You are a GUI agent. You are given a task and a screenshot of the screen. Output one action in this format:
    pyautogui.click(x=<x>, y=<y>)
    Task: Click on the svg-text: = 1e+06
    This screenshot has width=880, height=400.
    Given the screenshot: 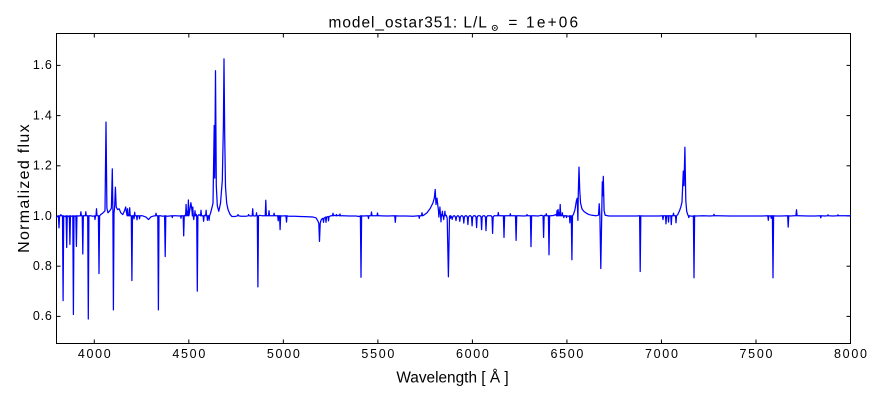 What is the action you would take?
    pyautogui.click(x=544, y=22)
    